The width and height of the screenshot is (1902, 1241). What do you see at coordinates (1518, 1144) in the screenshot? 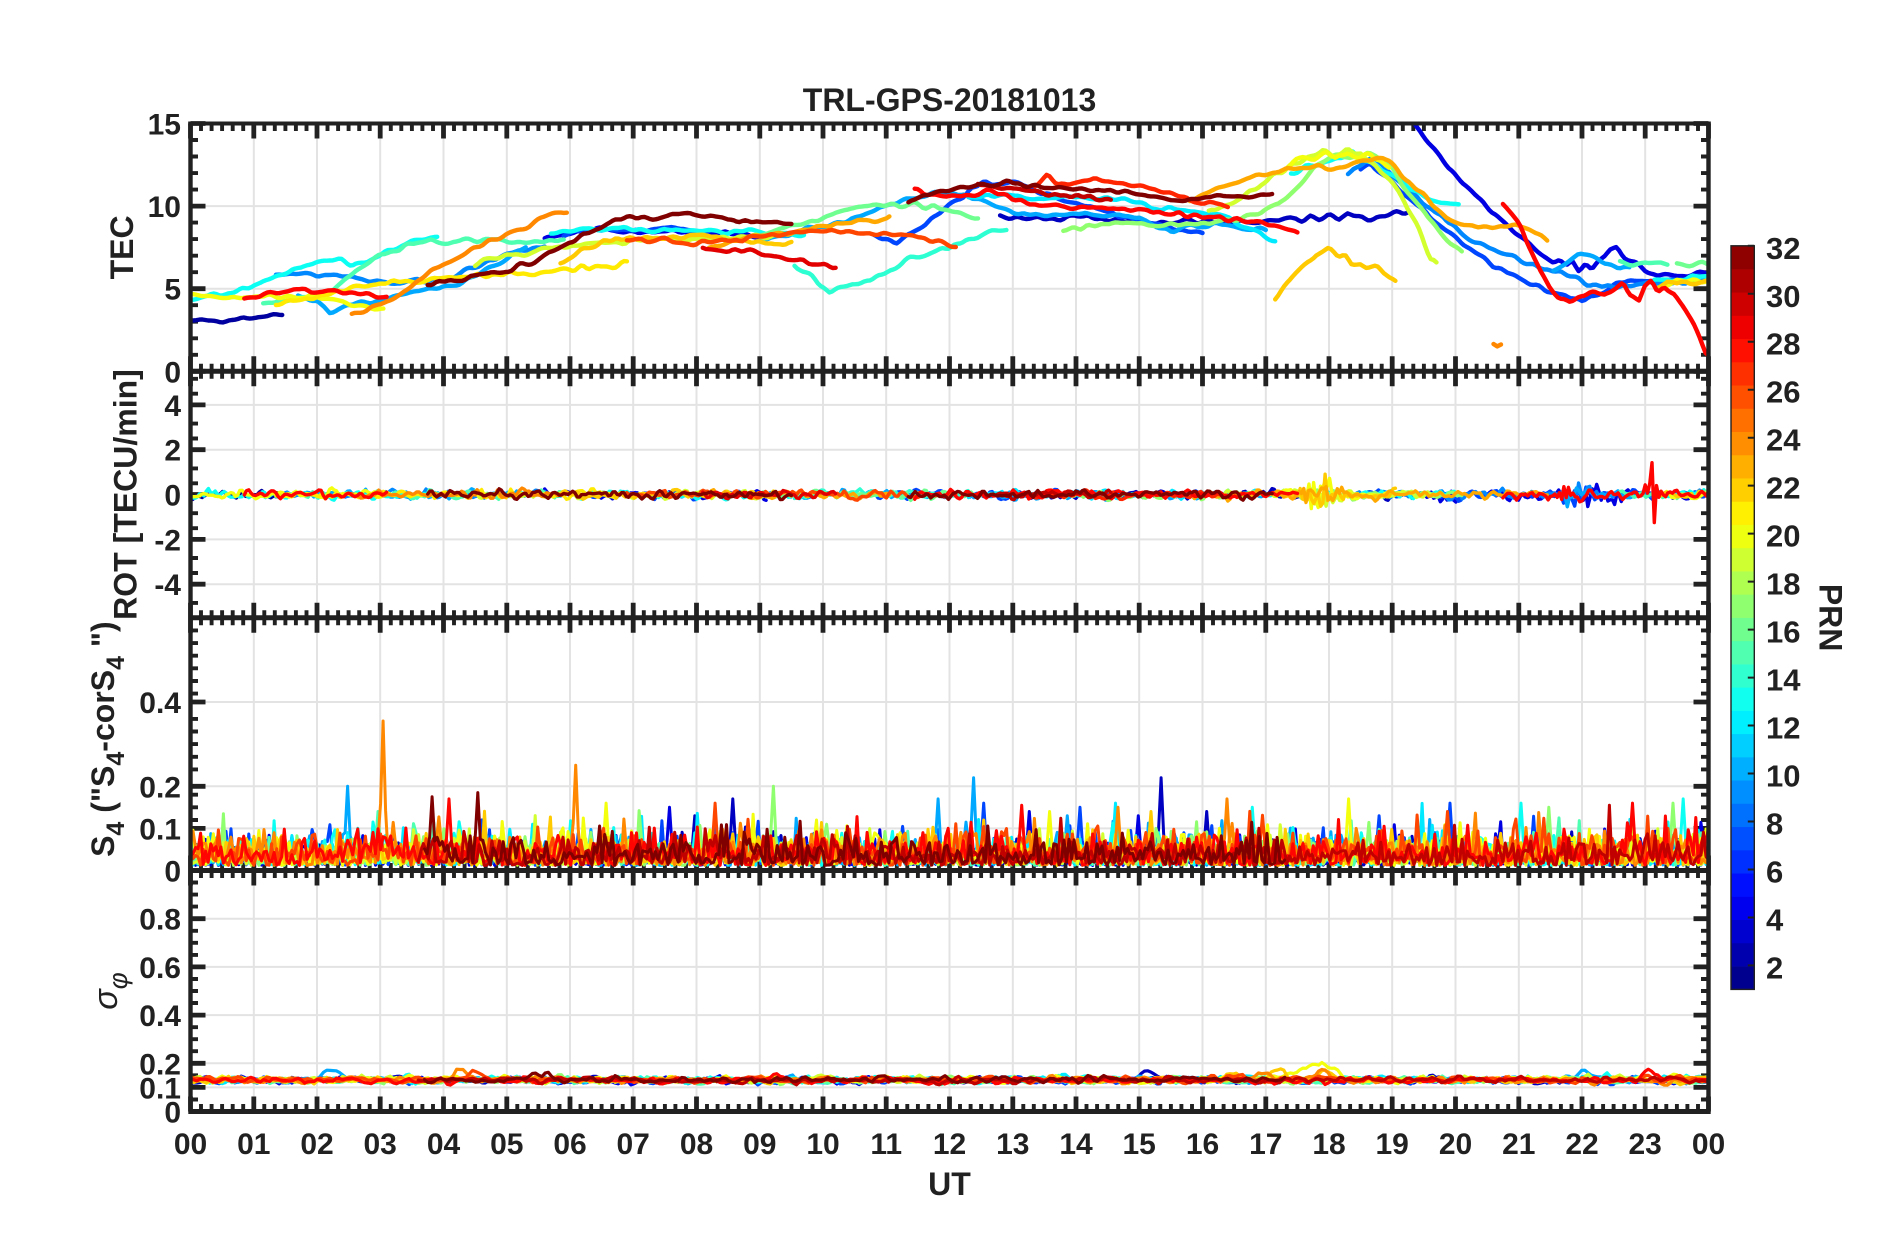
I see `svg-text: 21` at bounding box center [1518, 1144].